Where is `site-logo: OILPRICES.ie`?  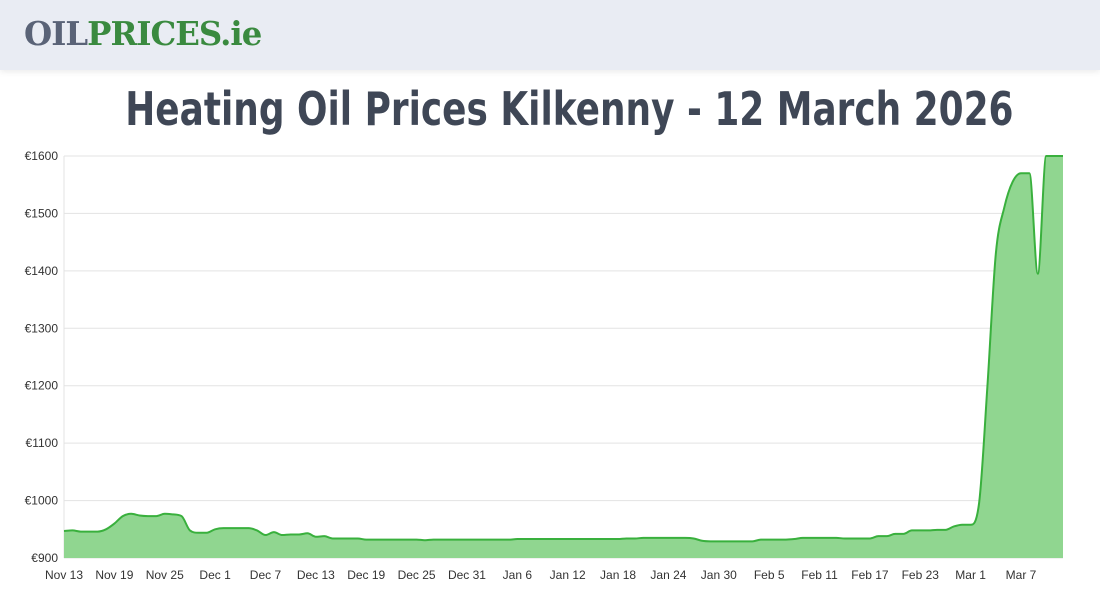
site-logo: OILPRICES.ie is located at coordinates (143, 33).